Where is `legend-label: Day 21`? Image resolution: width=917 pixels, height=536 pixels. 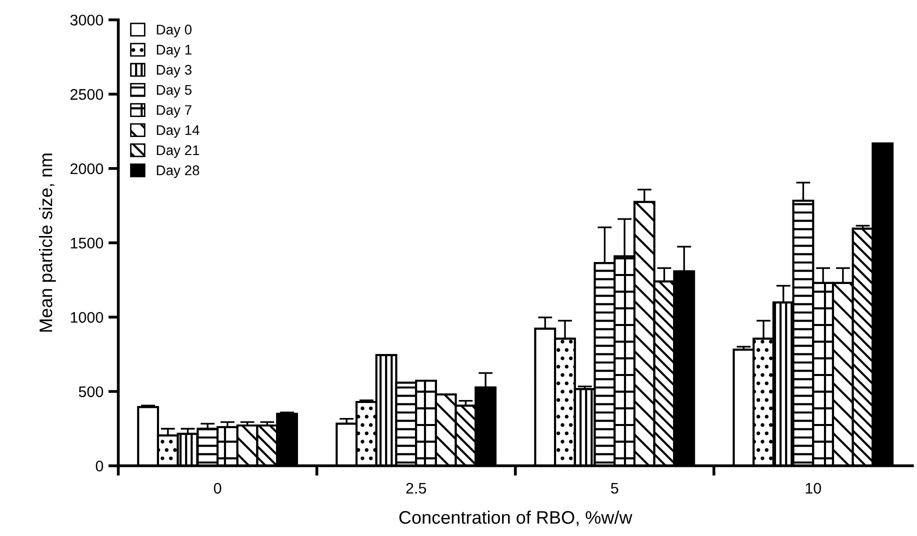
legend-label: Day 21 is located at coordinates (178, 151).